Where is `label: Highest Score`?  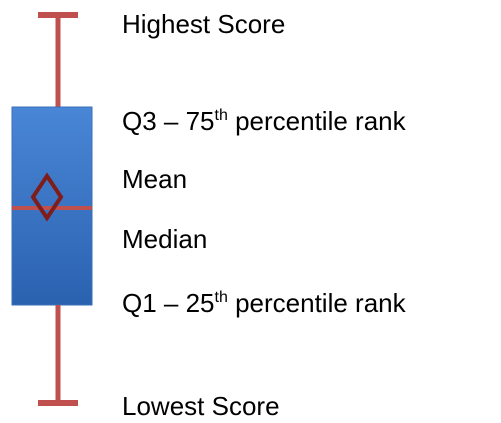 label: Highest Score is located at coordinates (203, 24).